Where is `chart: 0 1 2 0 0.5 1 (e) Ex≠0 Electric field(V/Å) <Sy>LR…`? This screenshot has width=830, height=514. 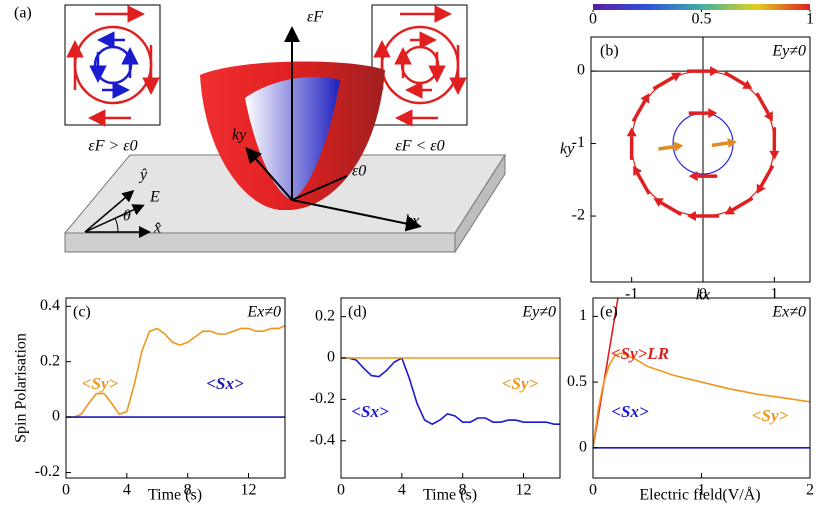 chart: 0 1 2 0 0.5 1 (e) Ex≠0 Electric field(V/Å) <Sy>LR… is located at coordinates (690, 400).